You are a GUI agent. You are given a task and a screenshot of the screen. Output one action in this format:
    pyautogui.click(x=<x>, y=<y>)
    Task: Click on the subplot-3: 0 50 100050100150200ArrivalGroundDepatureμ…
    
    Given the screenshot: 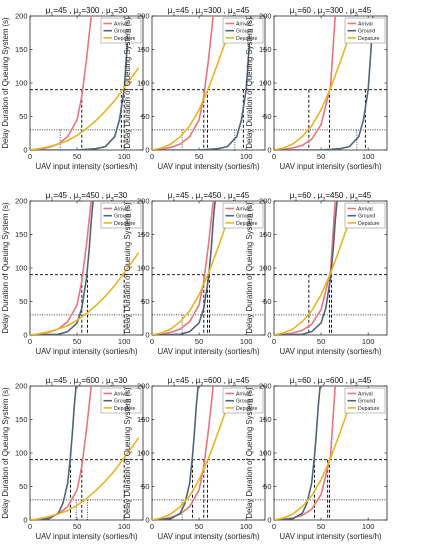 What is the action you would take?
    pyautogui.click(x=316, y=88)
    